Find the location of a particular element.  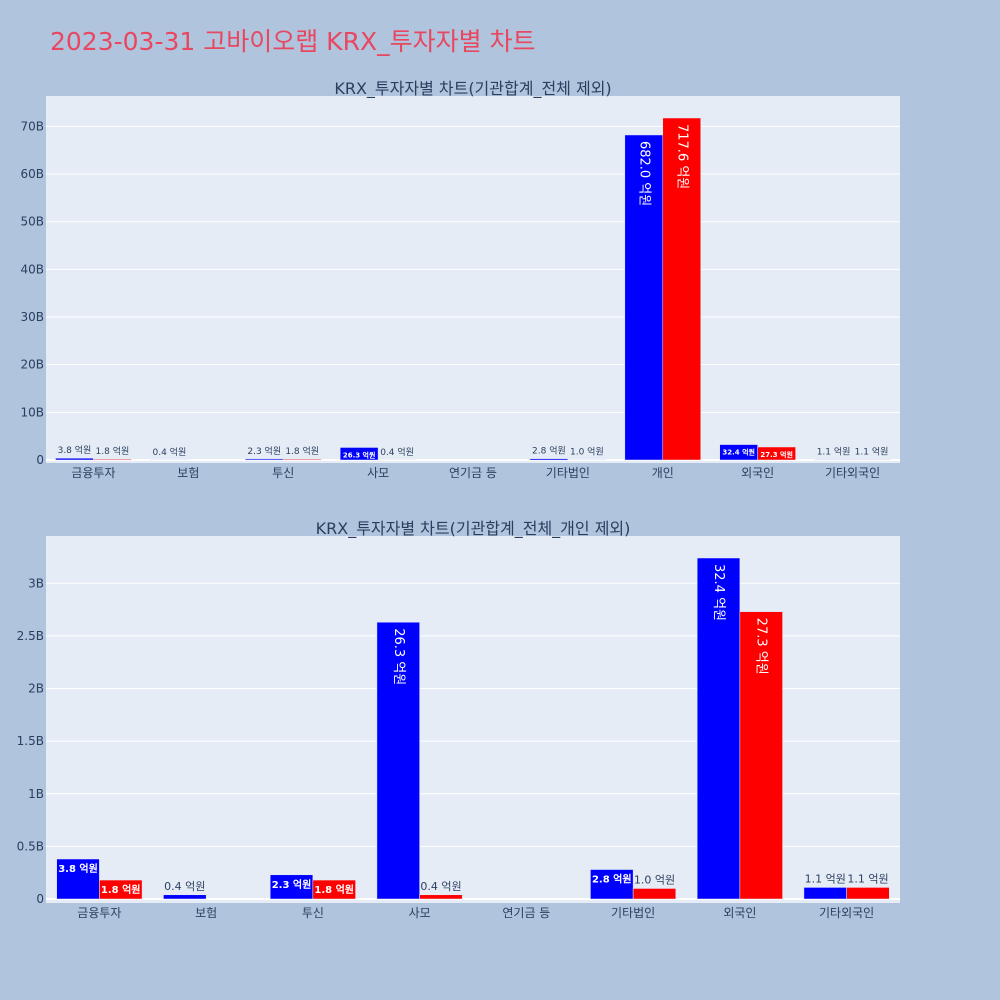

y-tick-label: 40B is located at coordinates (32, 269).